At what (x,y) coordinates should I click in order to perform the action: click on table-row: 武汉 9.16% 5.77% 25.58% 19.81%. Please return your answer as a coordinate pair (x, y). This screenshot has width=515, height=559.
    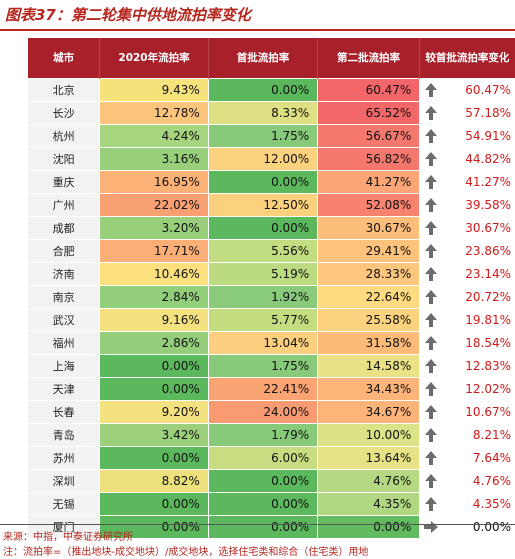
    Looking at the image, I should click on (271, 320).